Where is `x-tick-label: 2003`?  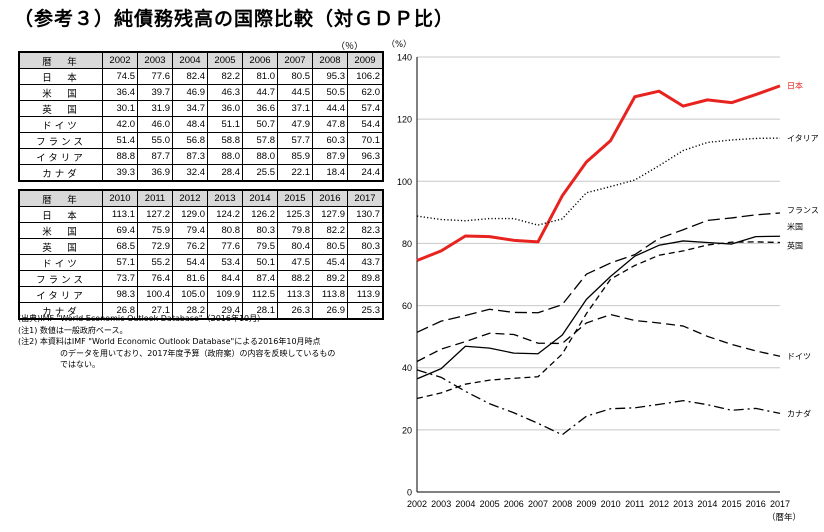 x-tick-label: 2003 is located at coordinates (441, 504).